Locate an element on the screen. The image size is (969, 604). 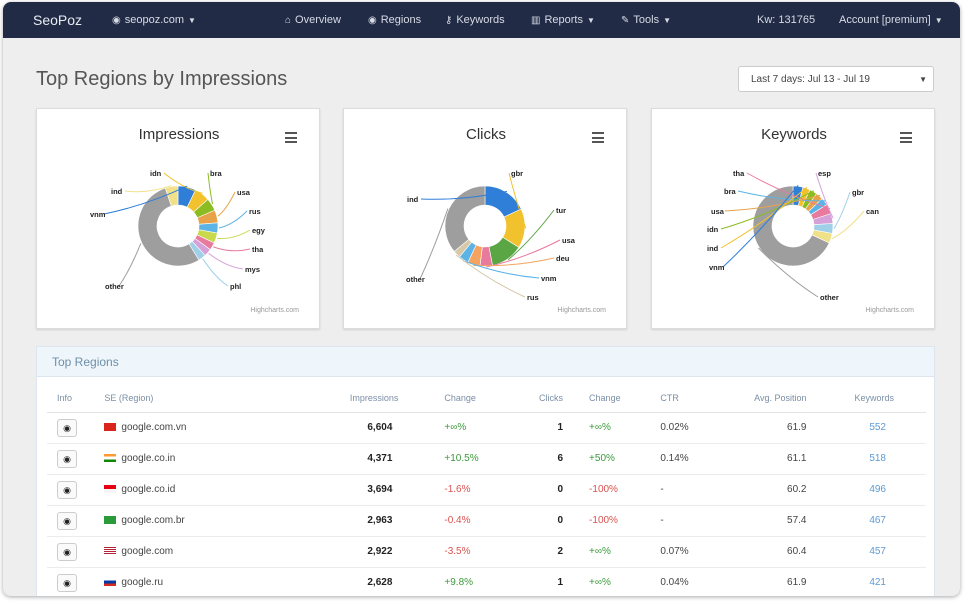
impressions-cell: 2,922 is located at coordinates (345, 552).